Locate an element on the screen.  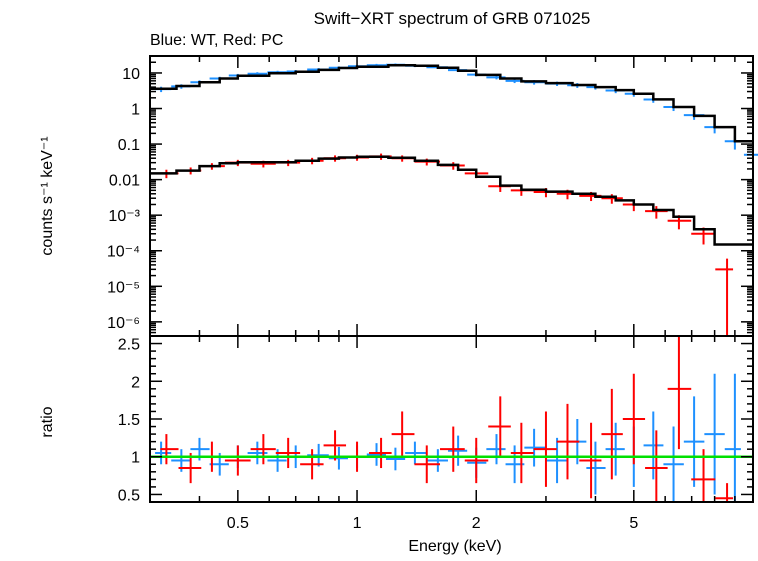
y-tick-label-spectrum: 10⁻³ is located at coordinates (124, 216).